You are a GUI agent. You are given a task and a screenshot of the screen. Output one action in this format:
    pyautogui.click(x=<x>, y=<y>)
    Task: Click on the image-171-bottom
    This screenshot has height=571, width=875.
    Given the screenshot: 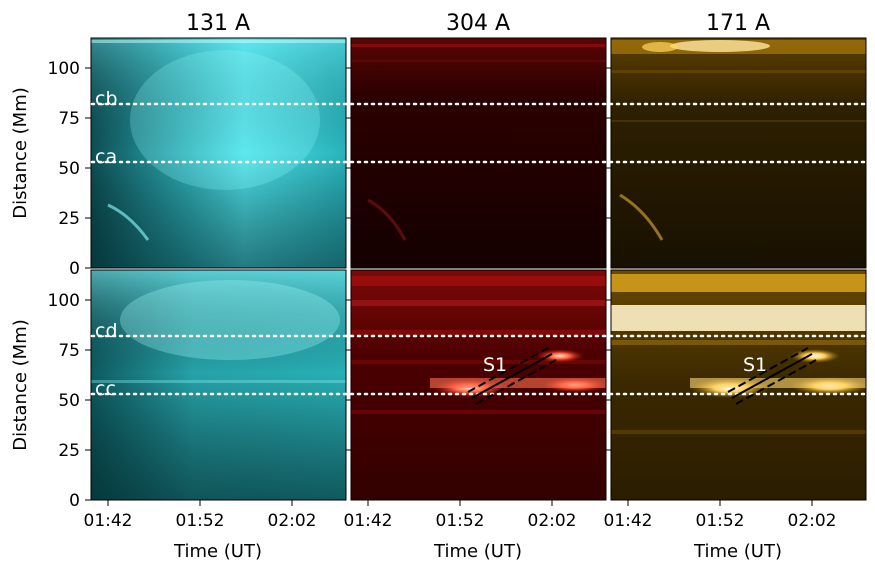 What is the action you would take?
    pyautogui.click(x=738, y=385)
    